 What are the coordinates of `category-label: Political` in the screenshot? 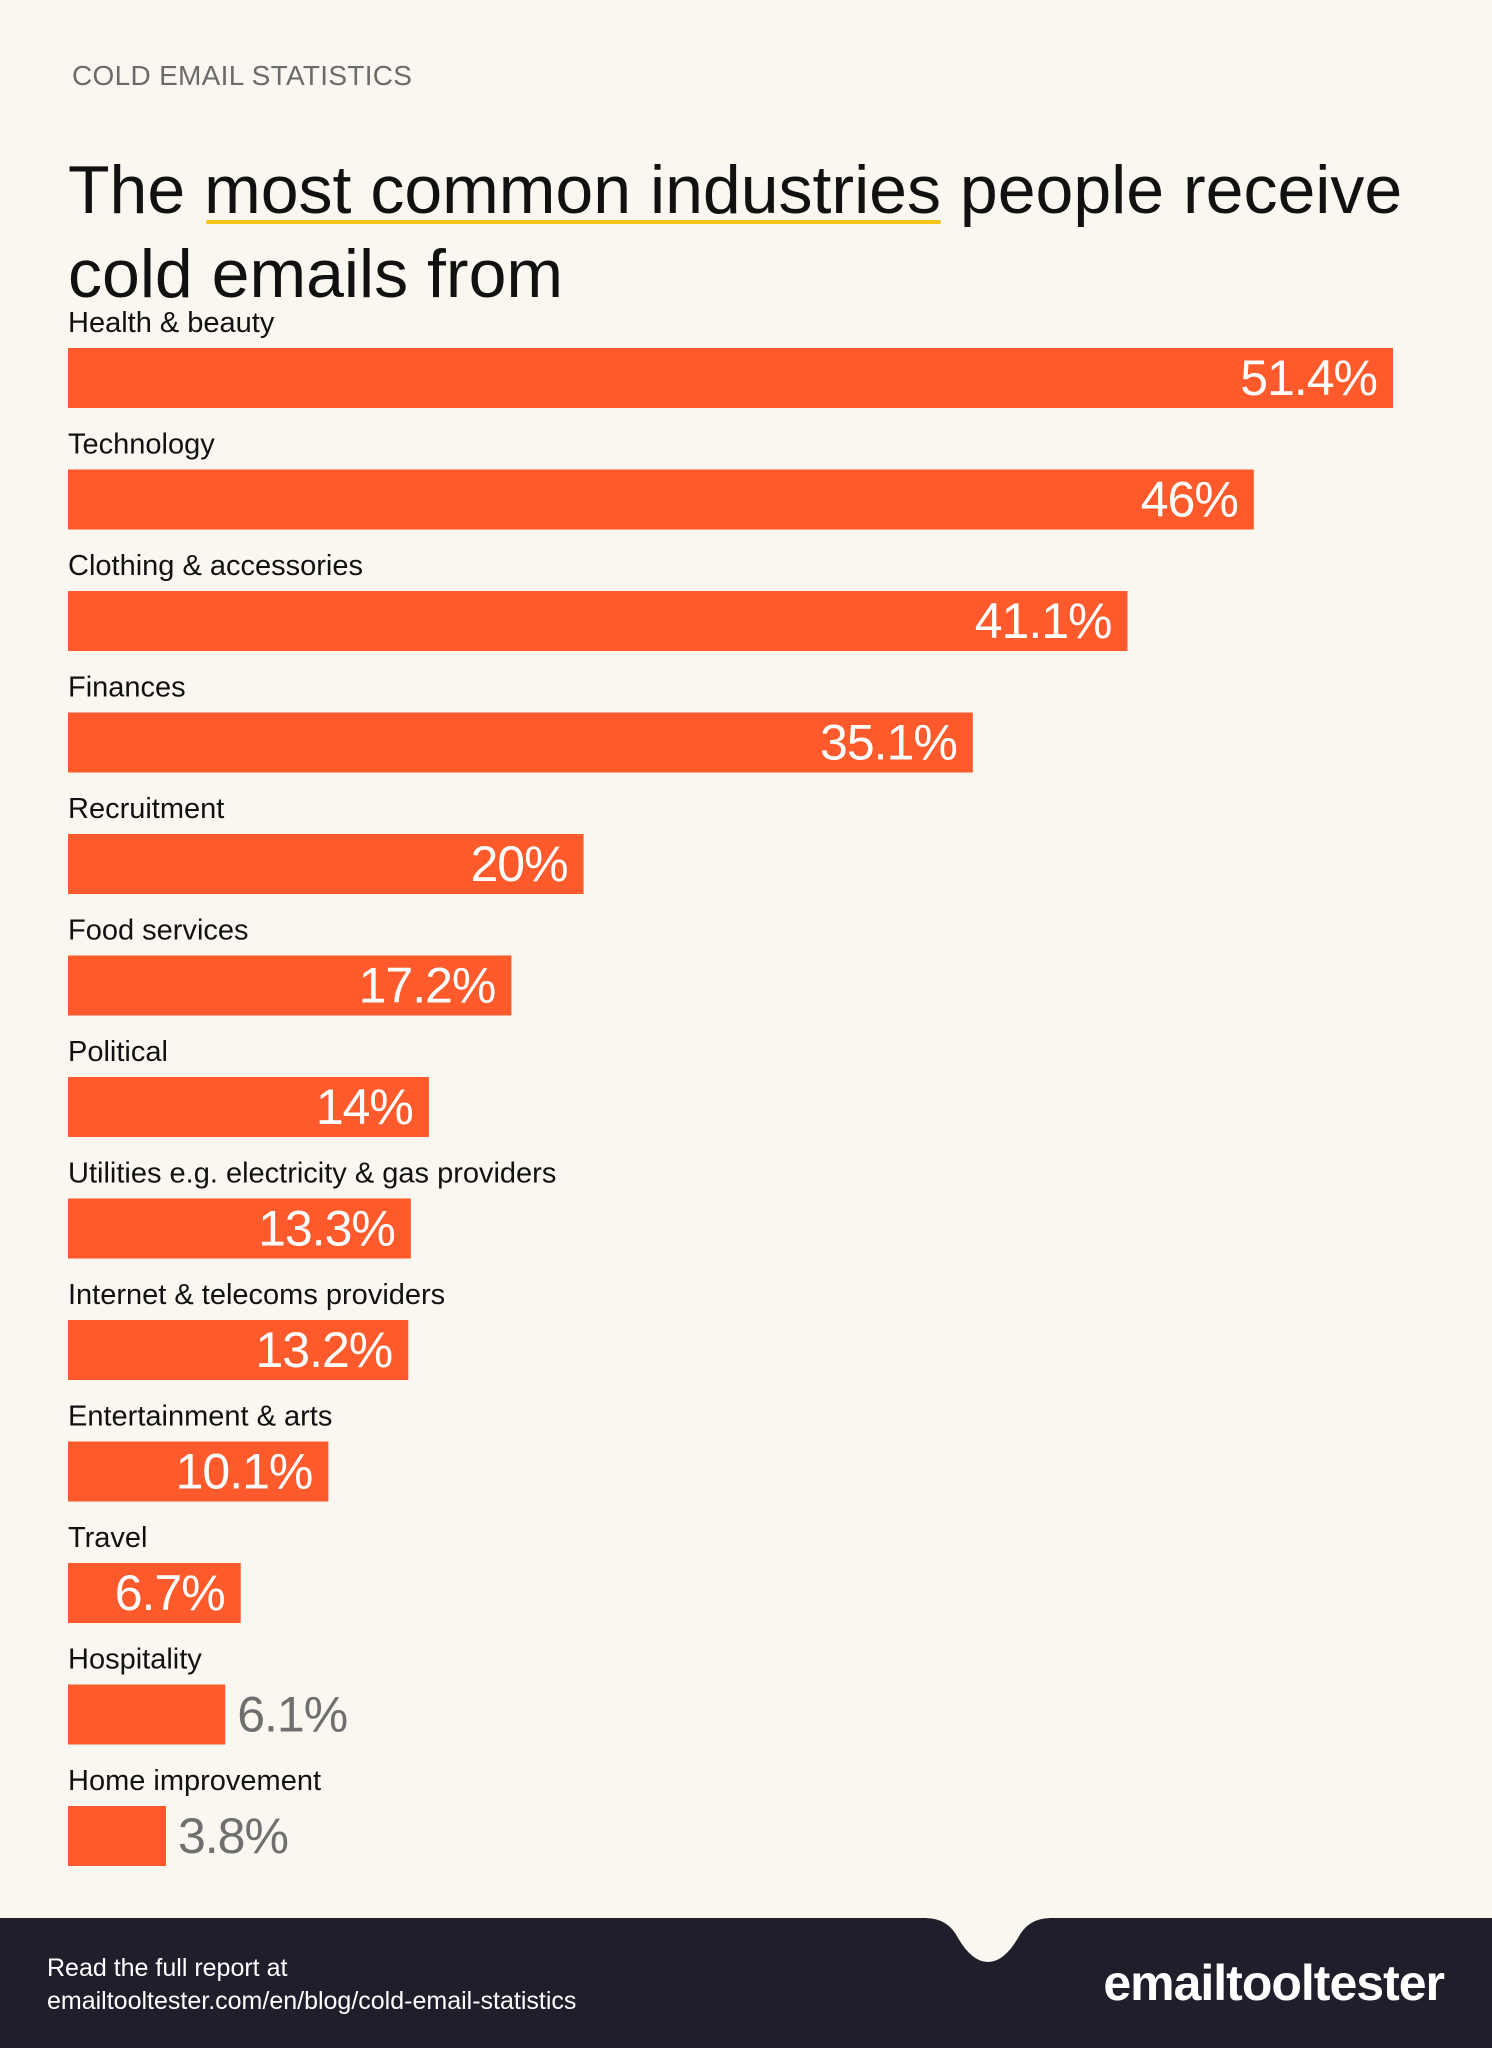 It's located at (118, 1052).